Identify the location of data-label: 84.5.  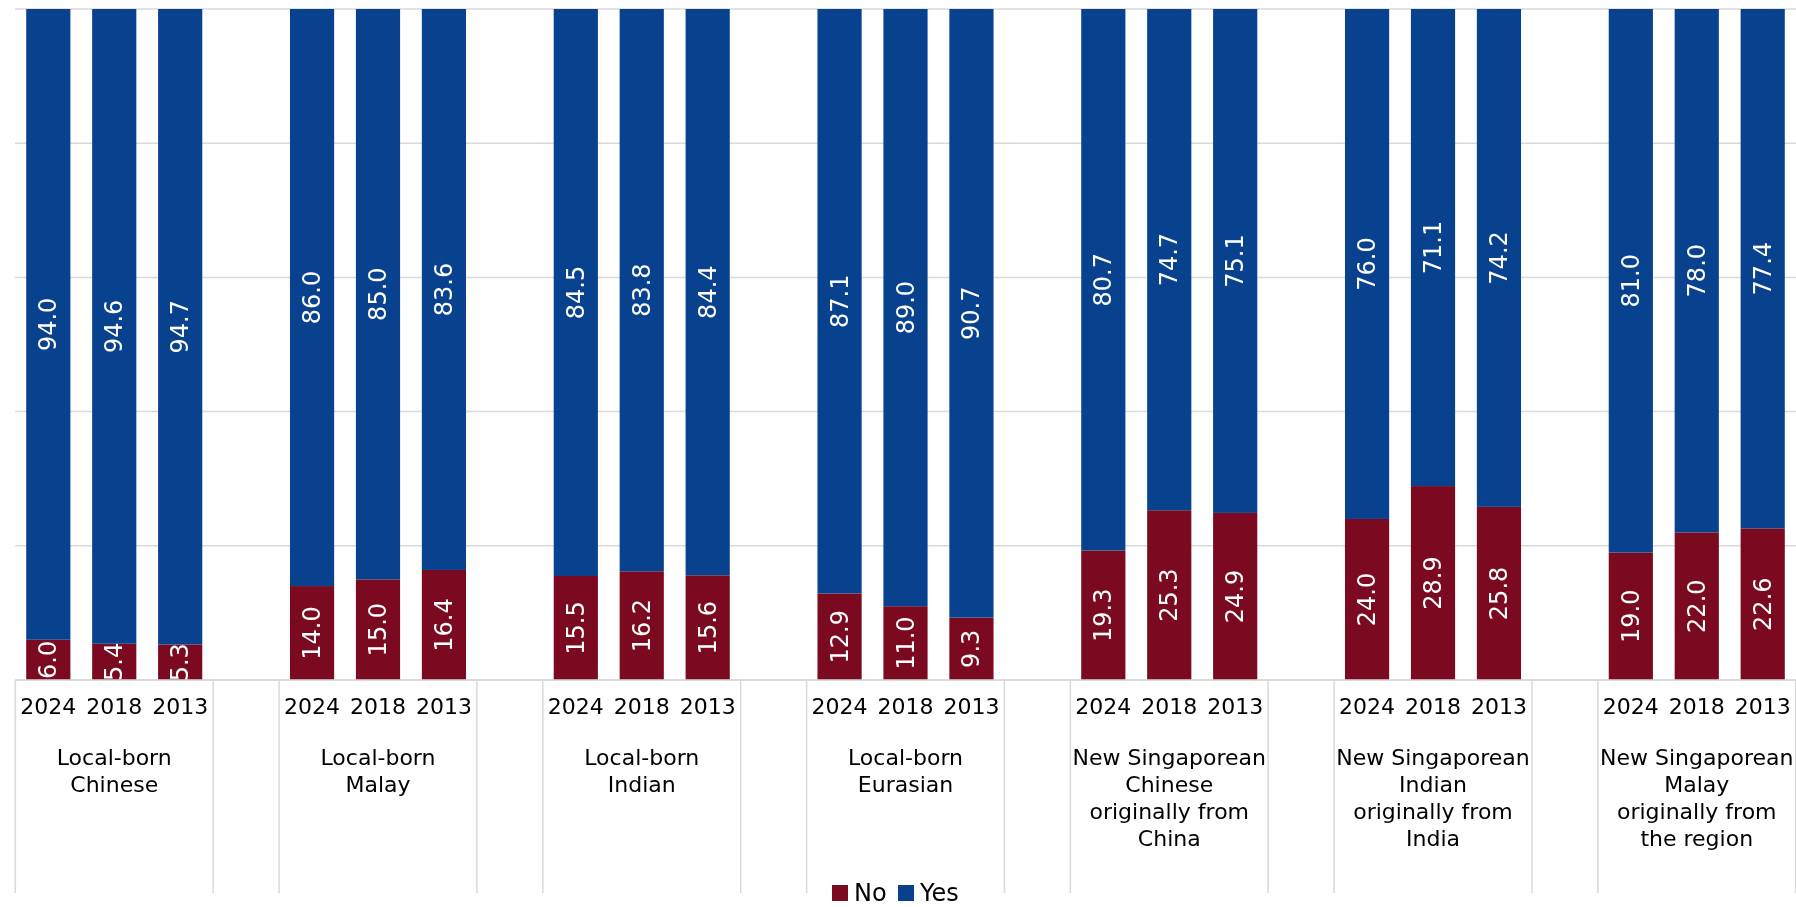
(575, 292).